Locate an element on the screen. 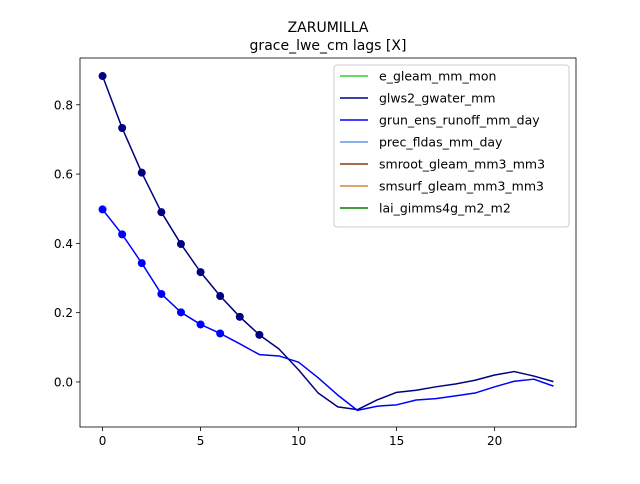  legend-label-prec_fldas_mm_day: prec_fldas_mm_day is located at coordinates (441, 142).